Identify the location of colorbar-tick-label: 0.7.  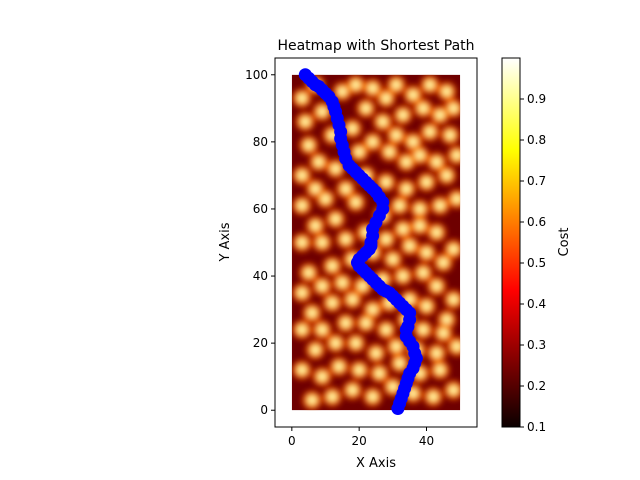
(536, 181).